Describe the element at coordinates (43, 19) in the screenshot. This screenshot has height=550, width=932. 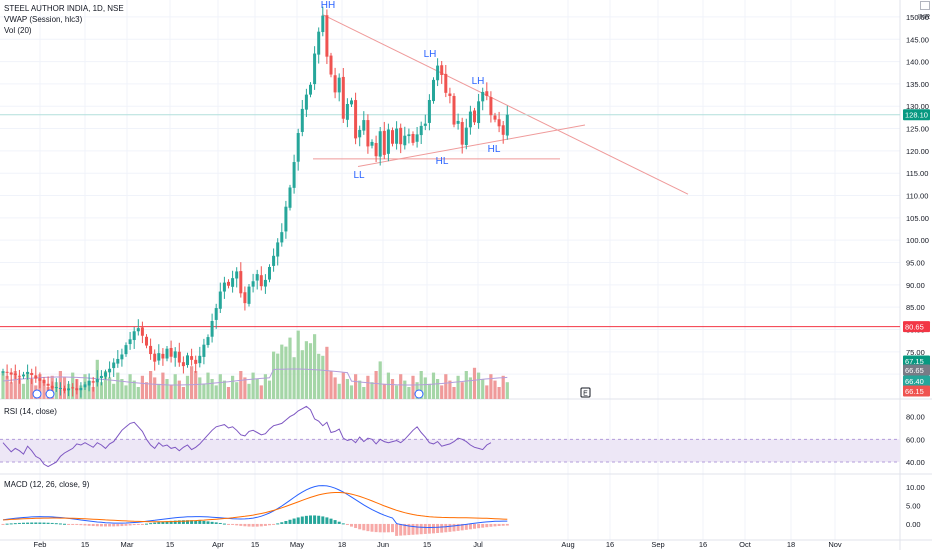
I see `vwap-legend: VWAP (Session, hlc3)` at that location.